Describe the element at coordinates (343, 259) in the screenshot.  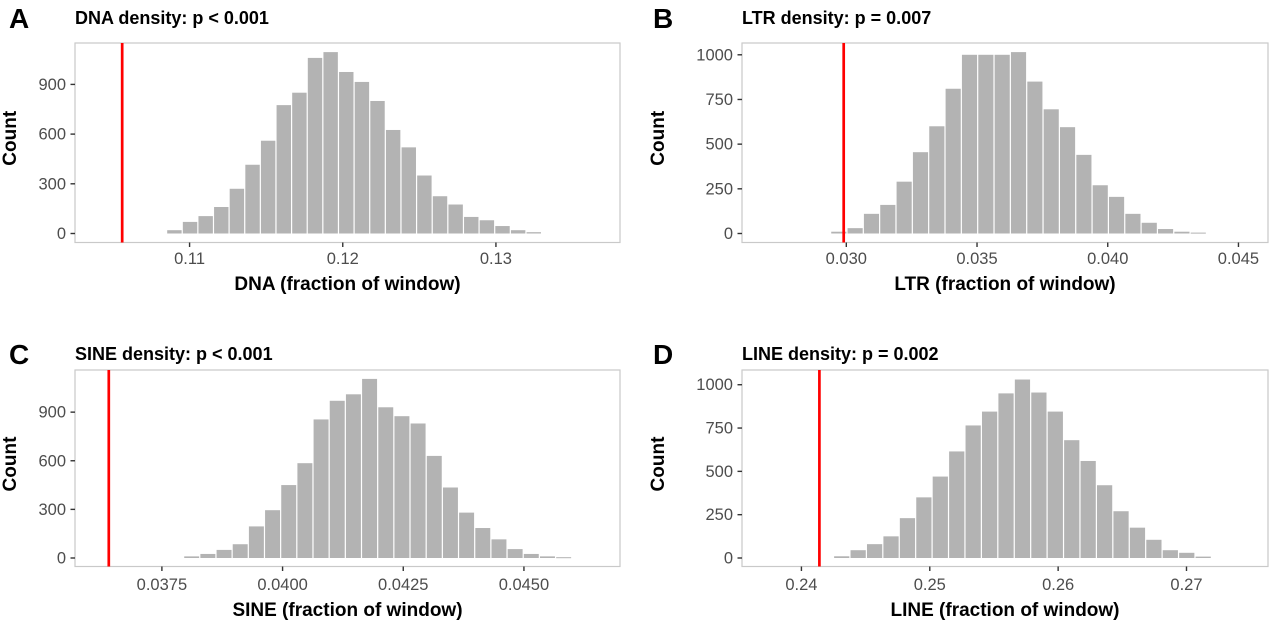
I see `x-axis-tick-label: 0.12` at that location.